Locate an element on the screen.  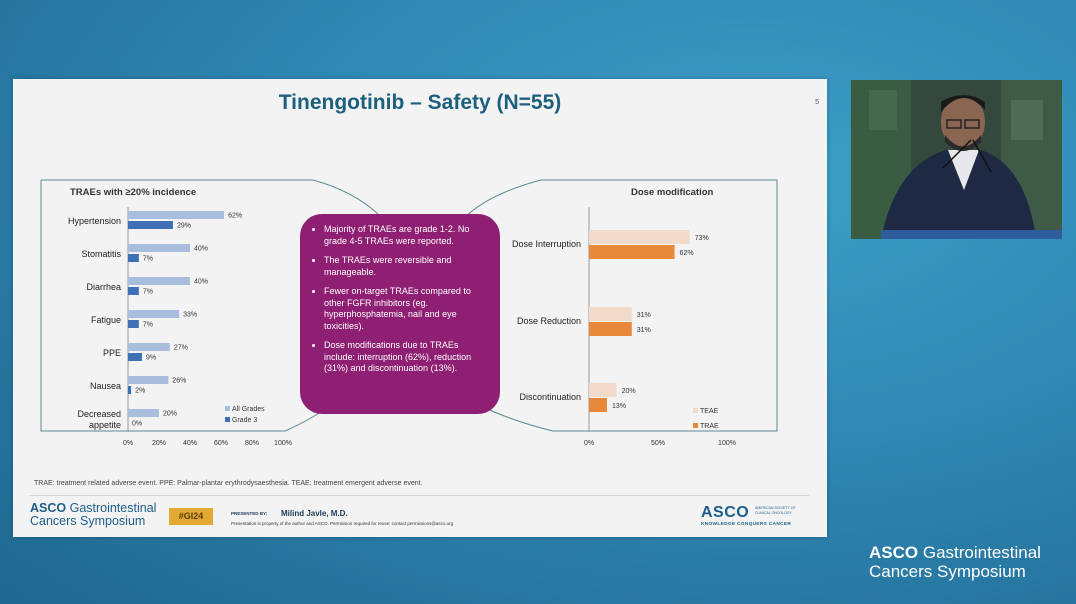
tick-label: 60% is located at coordinates (221, 443).